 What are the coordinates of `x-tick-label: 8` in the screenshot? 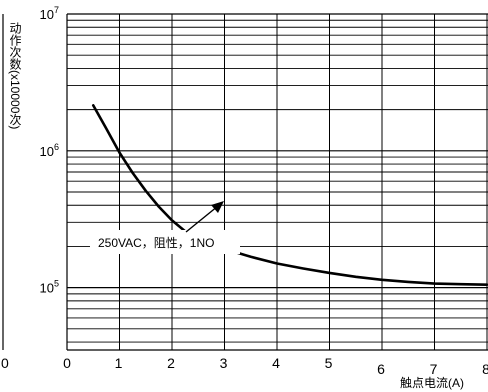 It's located at (485, 369).